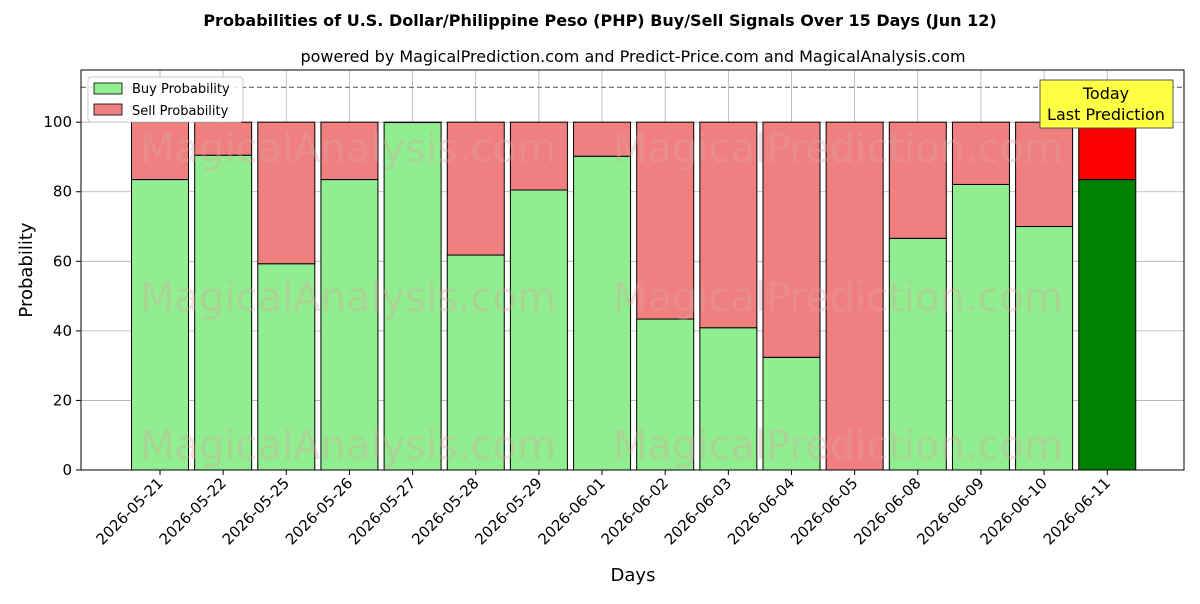 The width and height of the screenshot is (1200, 604). Describe the element at coordinates (129, 511) in the screenshot. I see `x-tick-label: 2026-05-21` at that location.